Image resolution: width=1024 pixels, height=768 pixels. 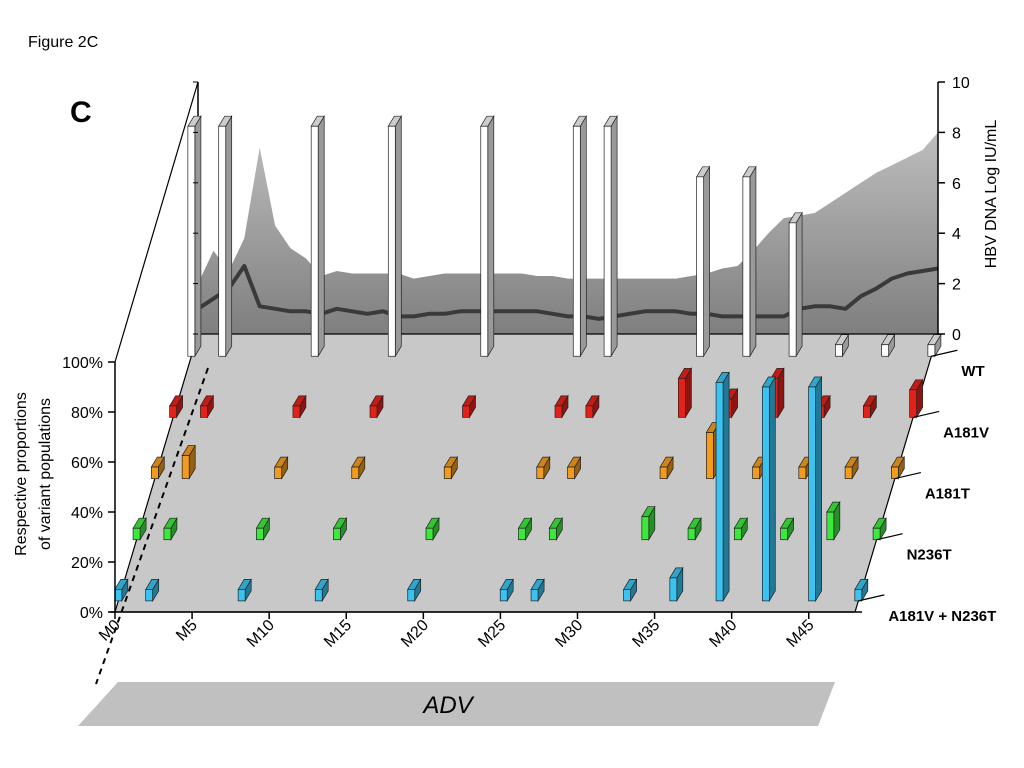 I want to click on m0-dashed-line, so click(x=152, y=526).